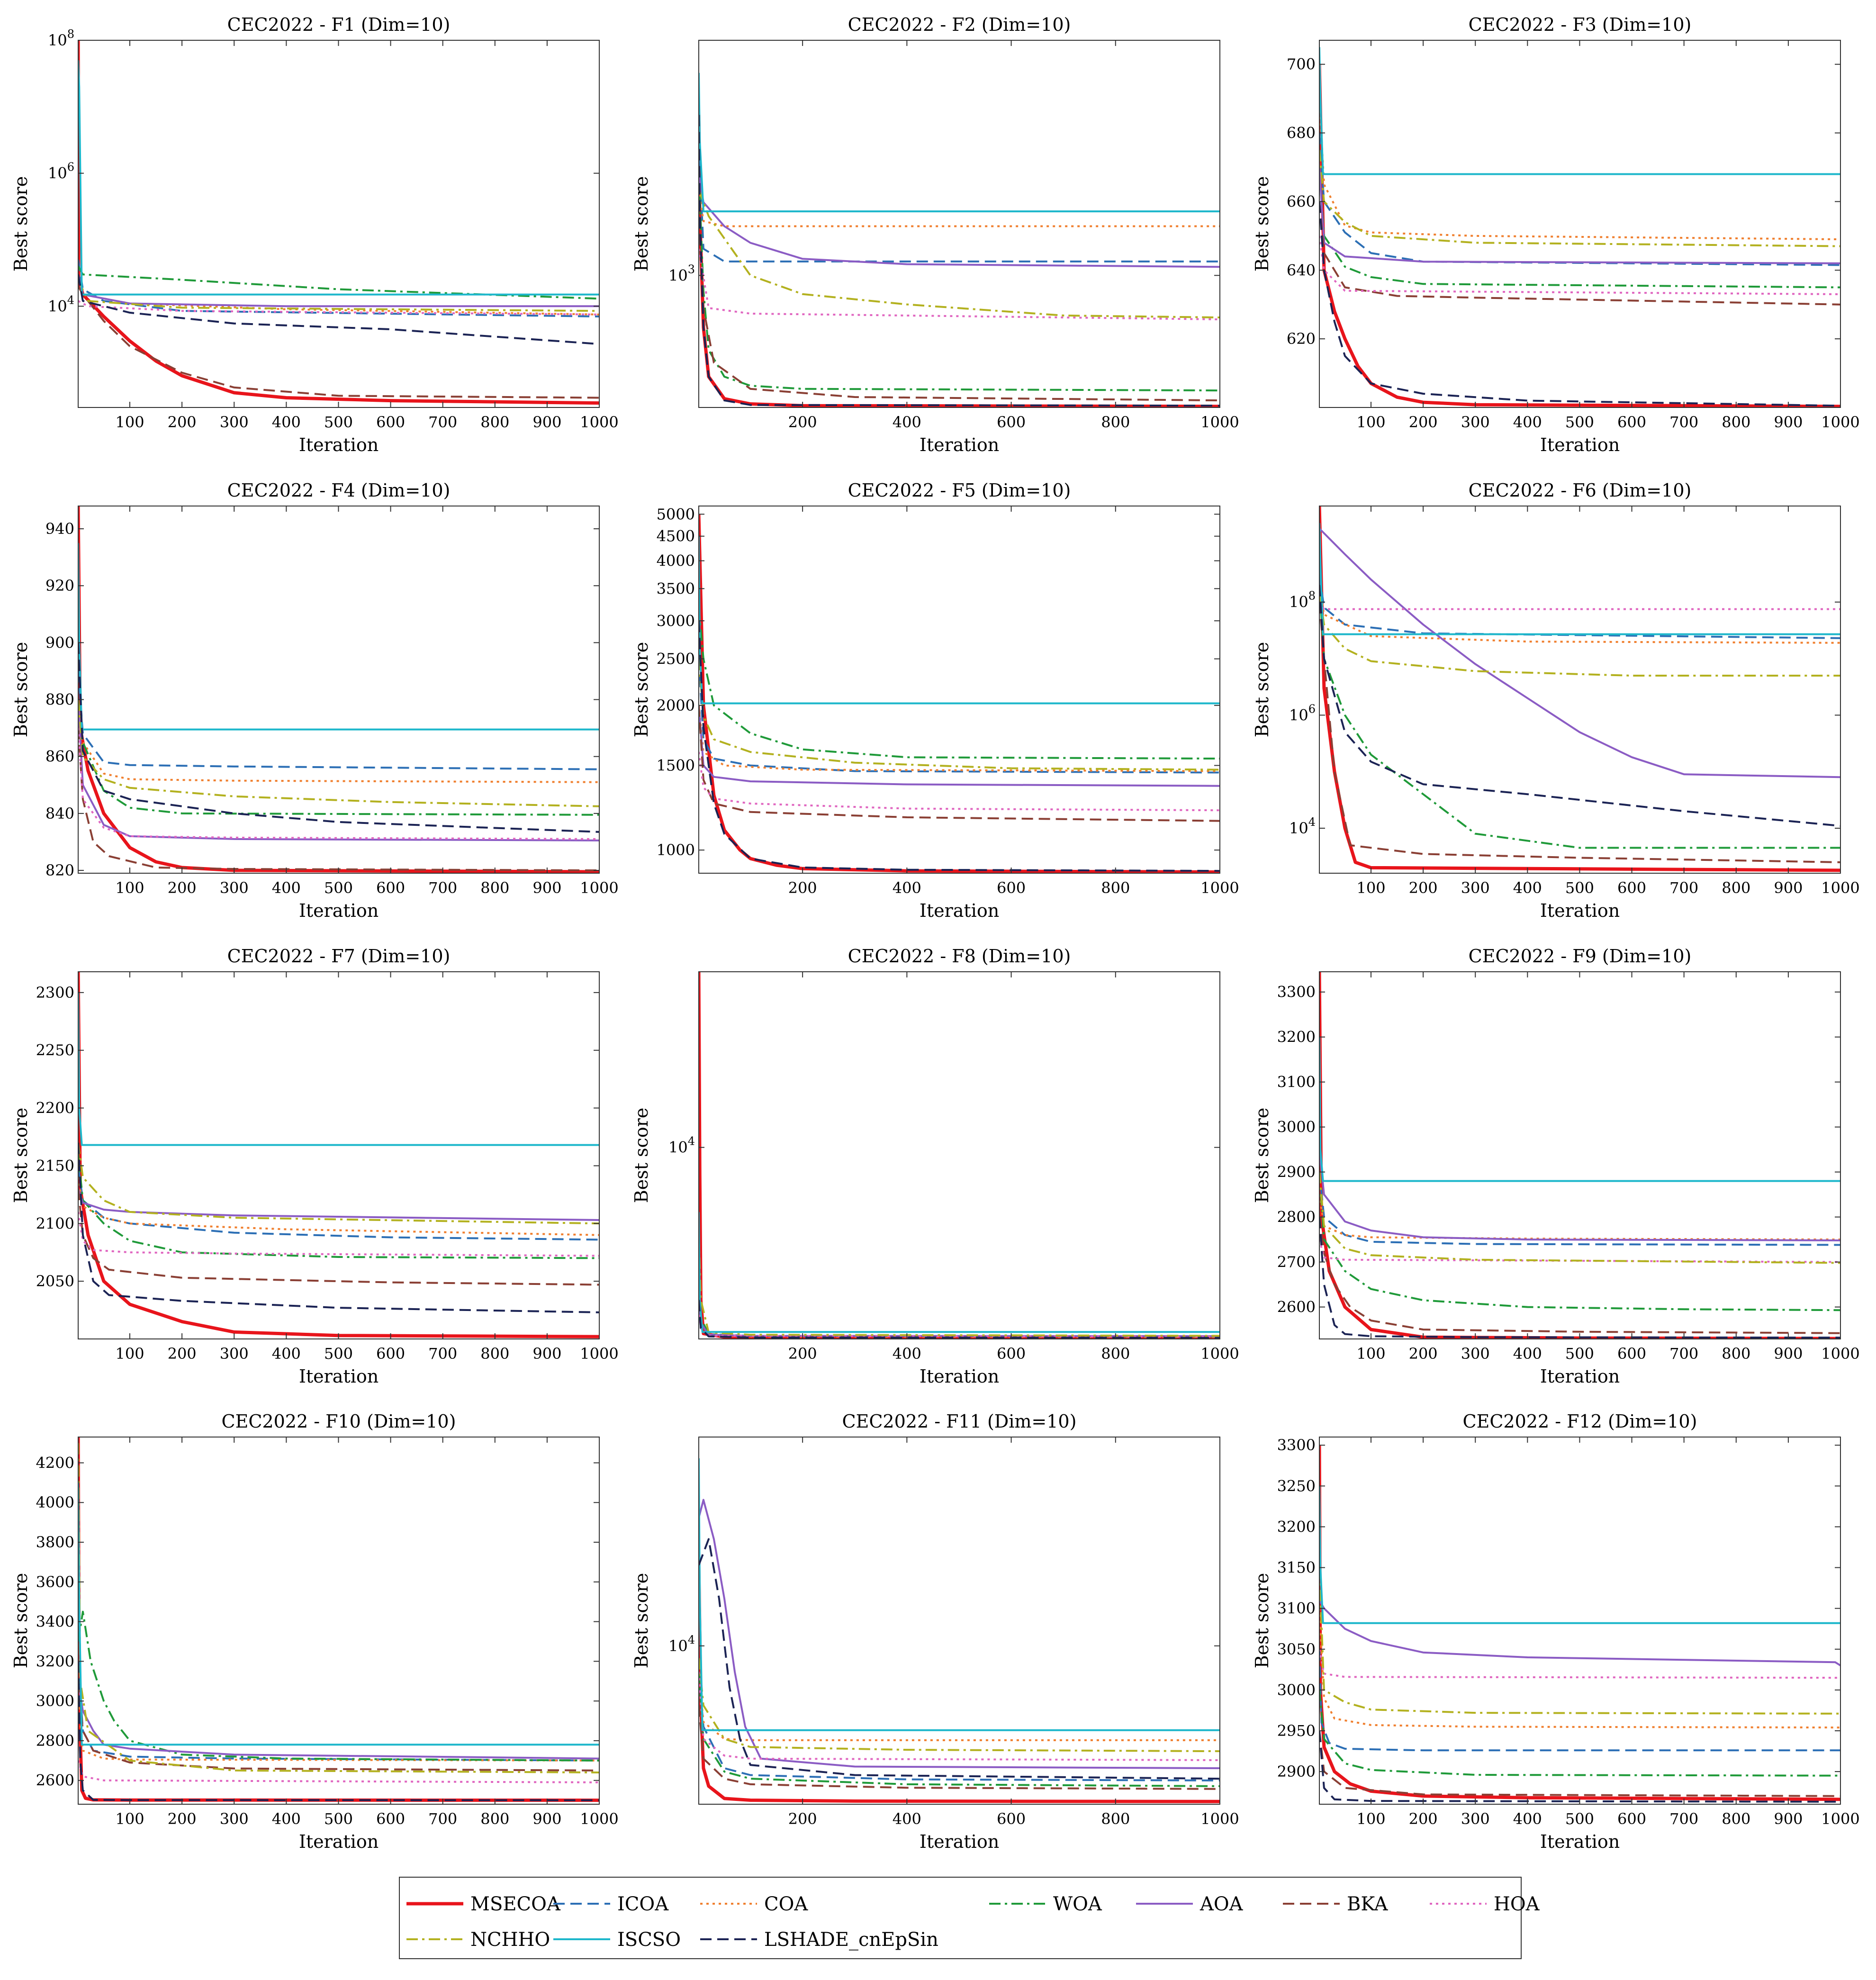  What do you see at coordinates (515, 1904) in the screenshot?
I see `legend-label: MSECOA` at bounding box center [515, 1904].